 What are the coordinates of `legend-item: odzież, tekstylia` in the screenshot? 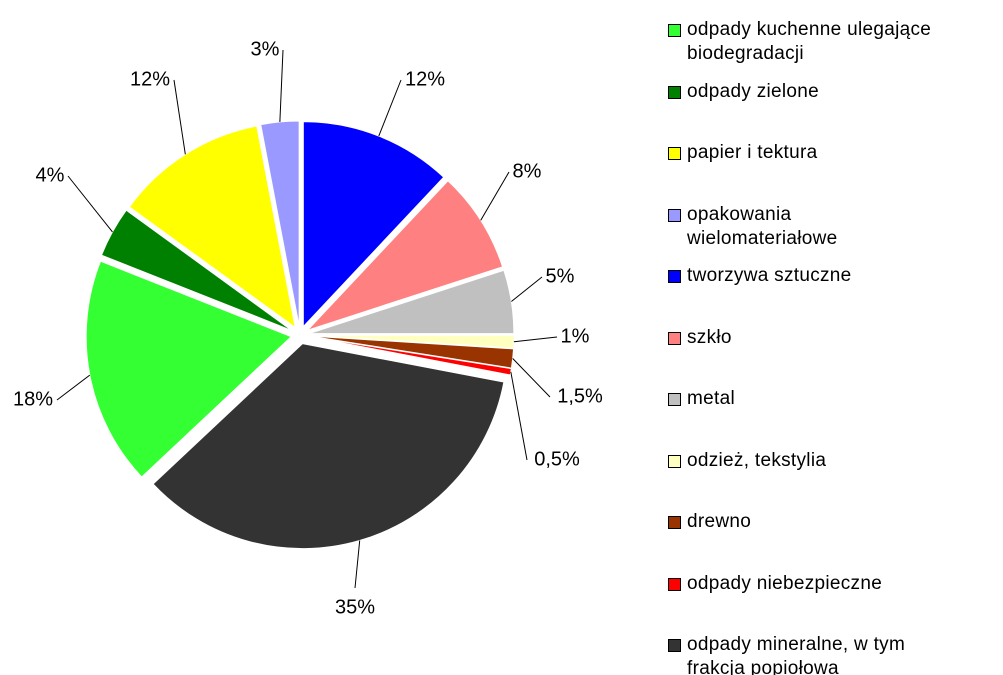 It's located at (747, 461).